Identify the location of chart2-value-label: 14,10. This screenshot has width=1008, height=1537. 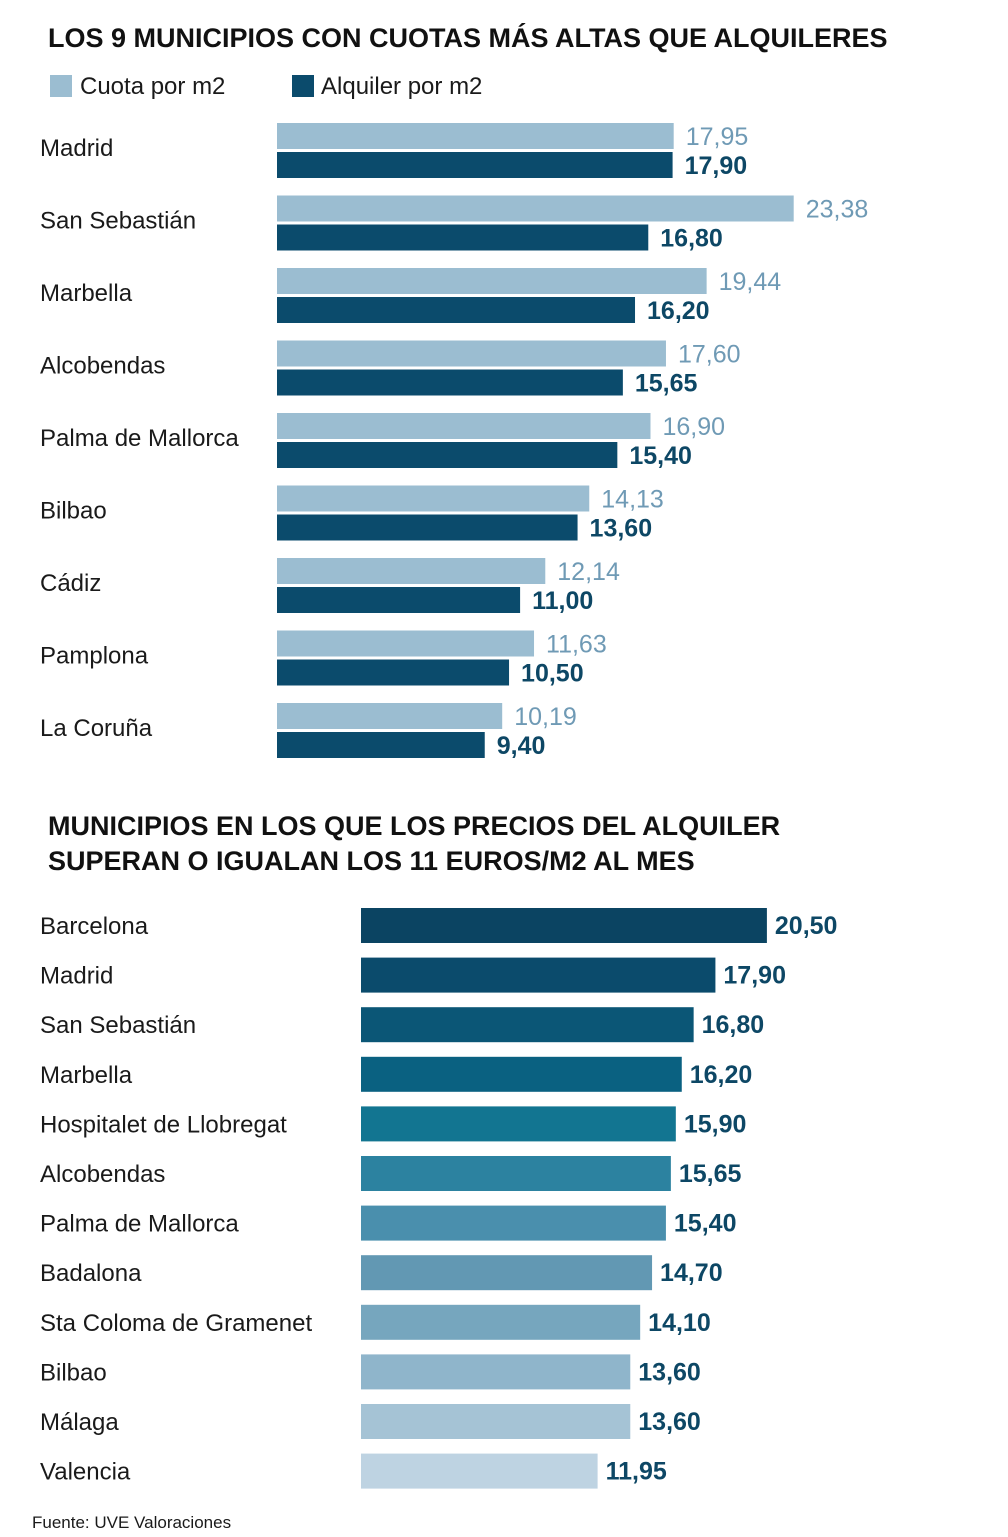
(679, 1323).